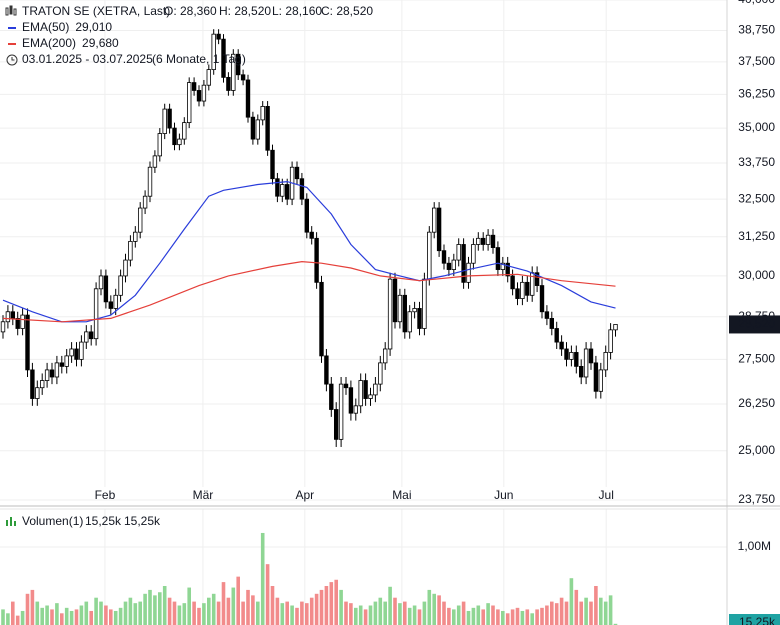  Describe the element at coordinates (309, 291) in the screenshot. I see `ema-line` at that location.